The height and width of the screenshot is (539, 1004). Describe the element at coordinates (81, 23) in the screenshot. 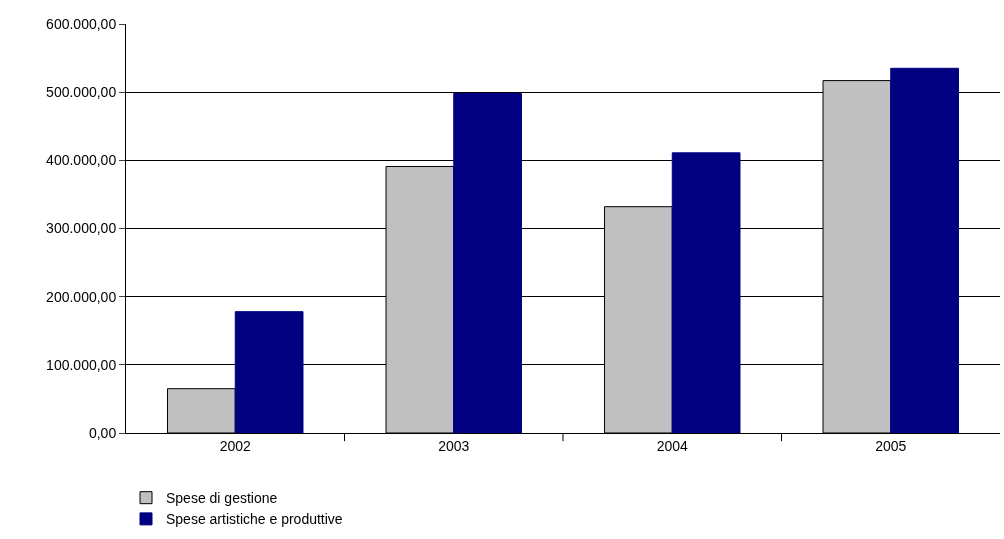

I see `y-tick-label: 600.000,00` at that location.